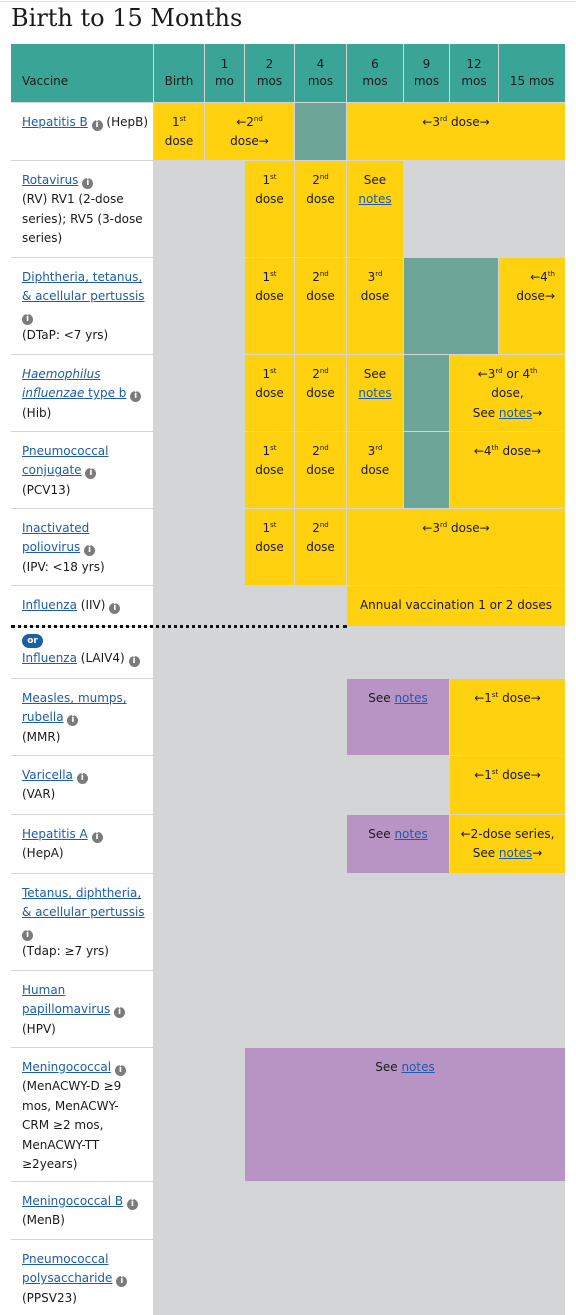 The height and width of the screenshot is (1315, 576). I want to click on influenza-laiv4-link: Influenza, so click(49, 658).